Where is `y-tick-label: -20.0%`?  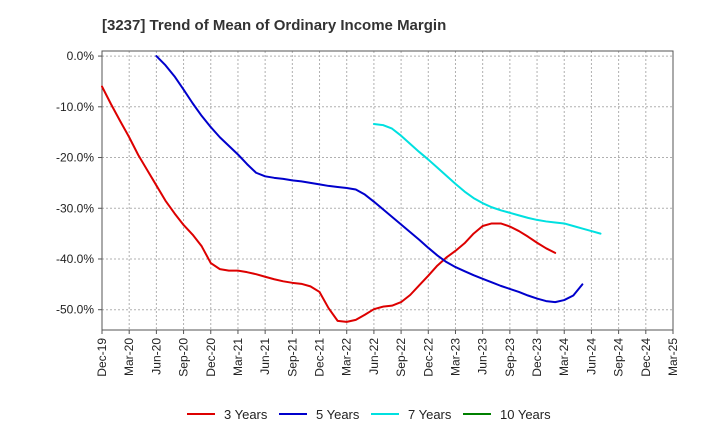
y-tick-label: -20.0% is located at coordinates (75, 158).